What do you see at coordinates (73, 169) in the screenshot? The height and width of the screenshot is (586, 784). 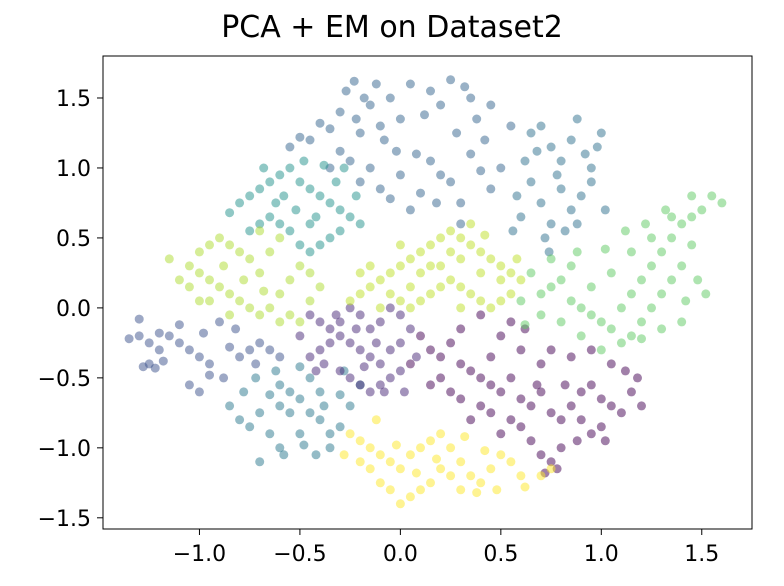 I see `y-tick-label: 1.0` at bounding box center [73, 169].